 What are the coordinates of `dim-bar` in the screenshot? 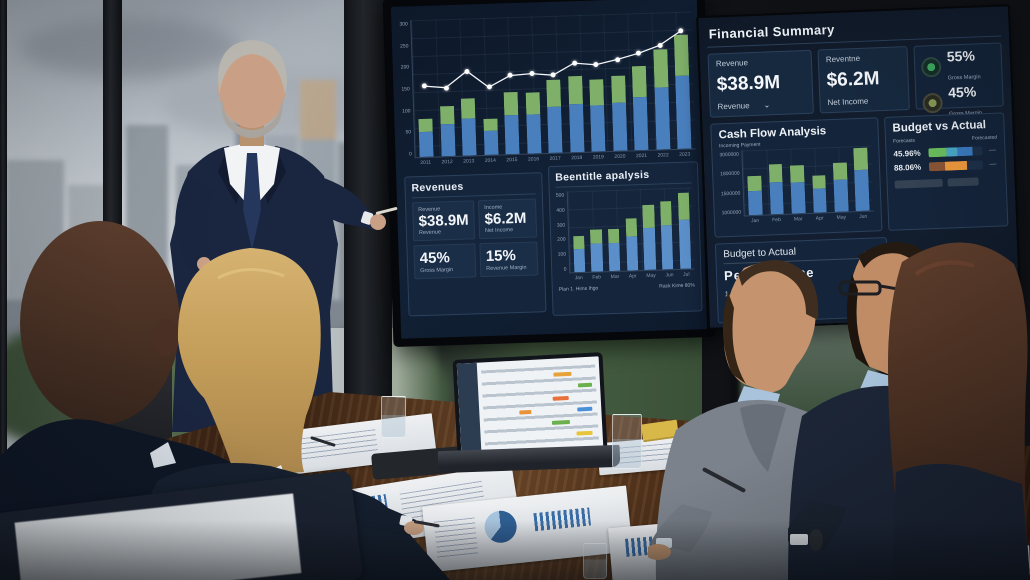 It's located at (918, 183).